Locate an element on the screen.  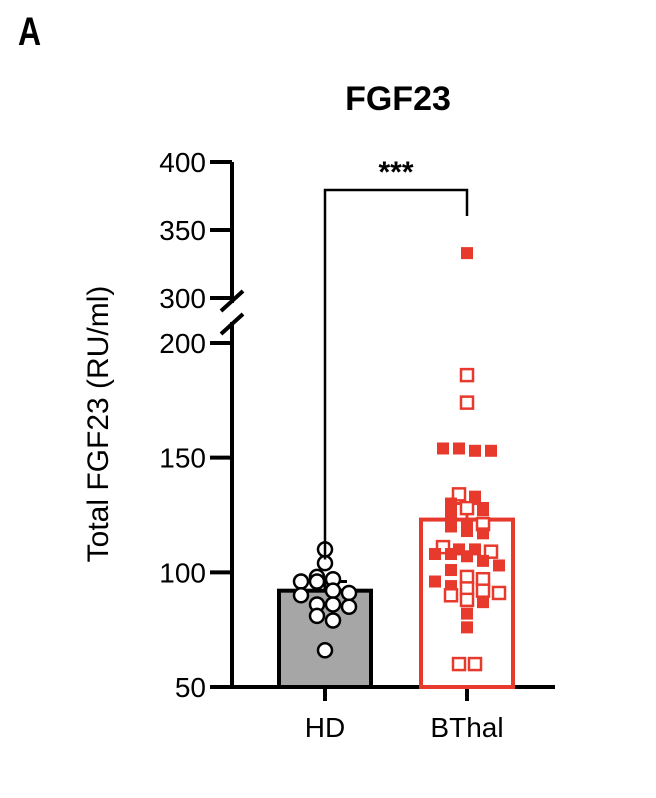
y-tick-label: 50 is located at coordinates (190, 687).